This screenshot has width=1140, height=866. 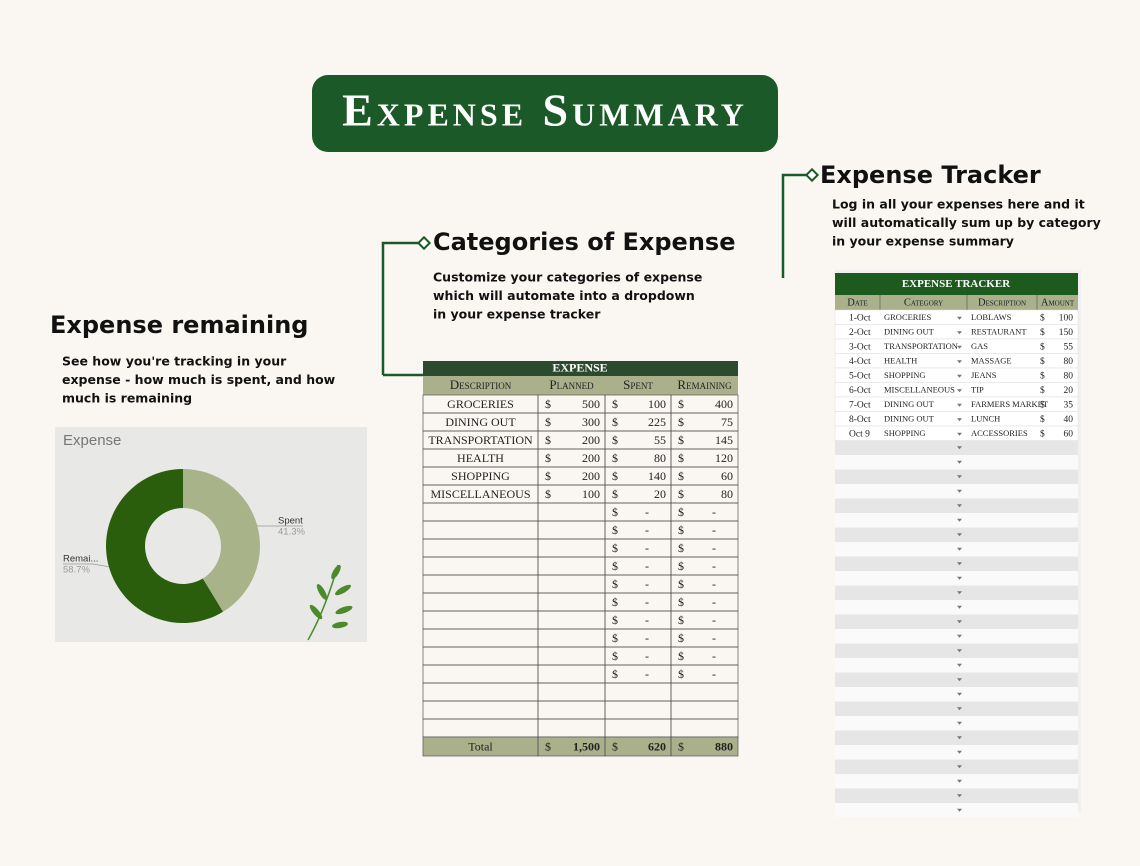 I want to click on total-value: 1,500, so click(x=586, y=746).